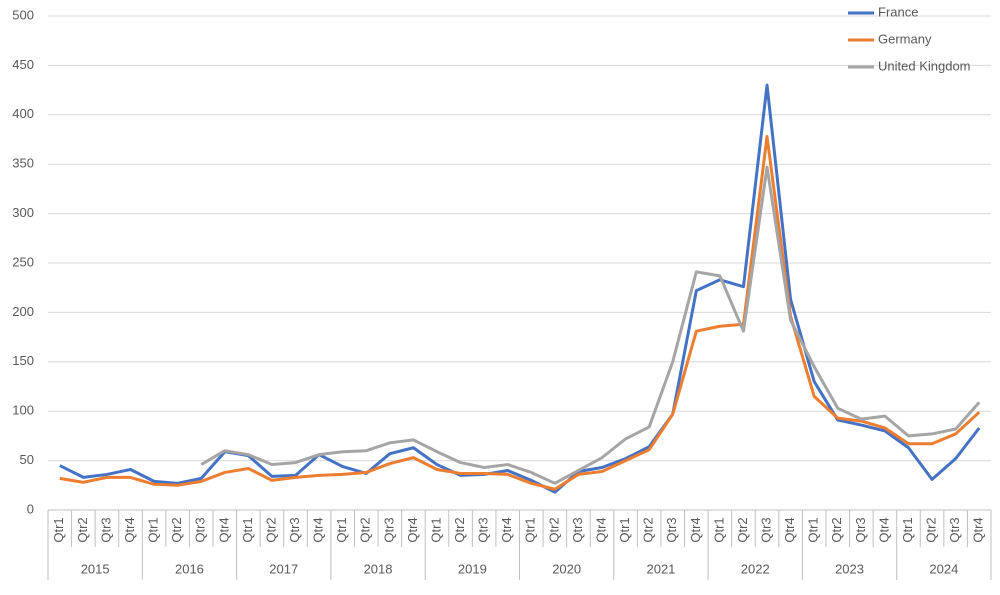  I want to click on year-label: 2016, so click(189, 568).